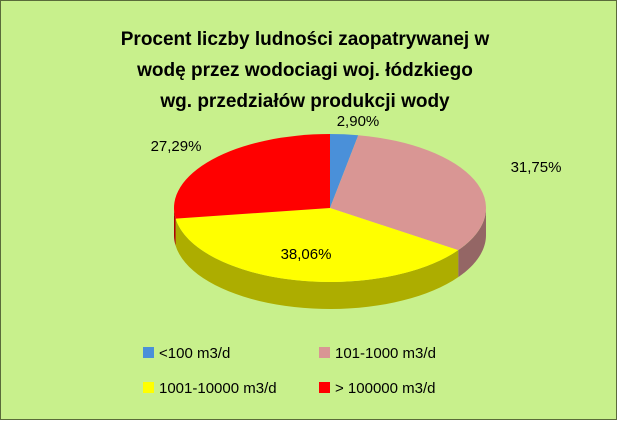  I want to click on data-label-lt100: 2,90%, so click(358, 121).